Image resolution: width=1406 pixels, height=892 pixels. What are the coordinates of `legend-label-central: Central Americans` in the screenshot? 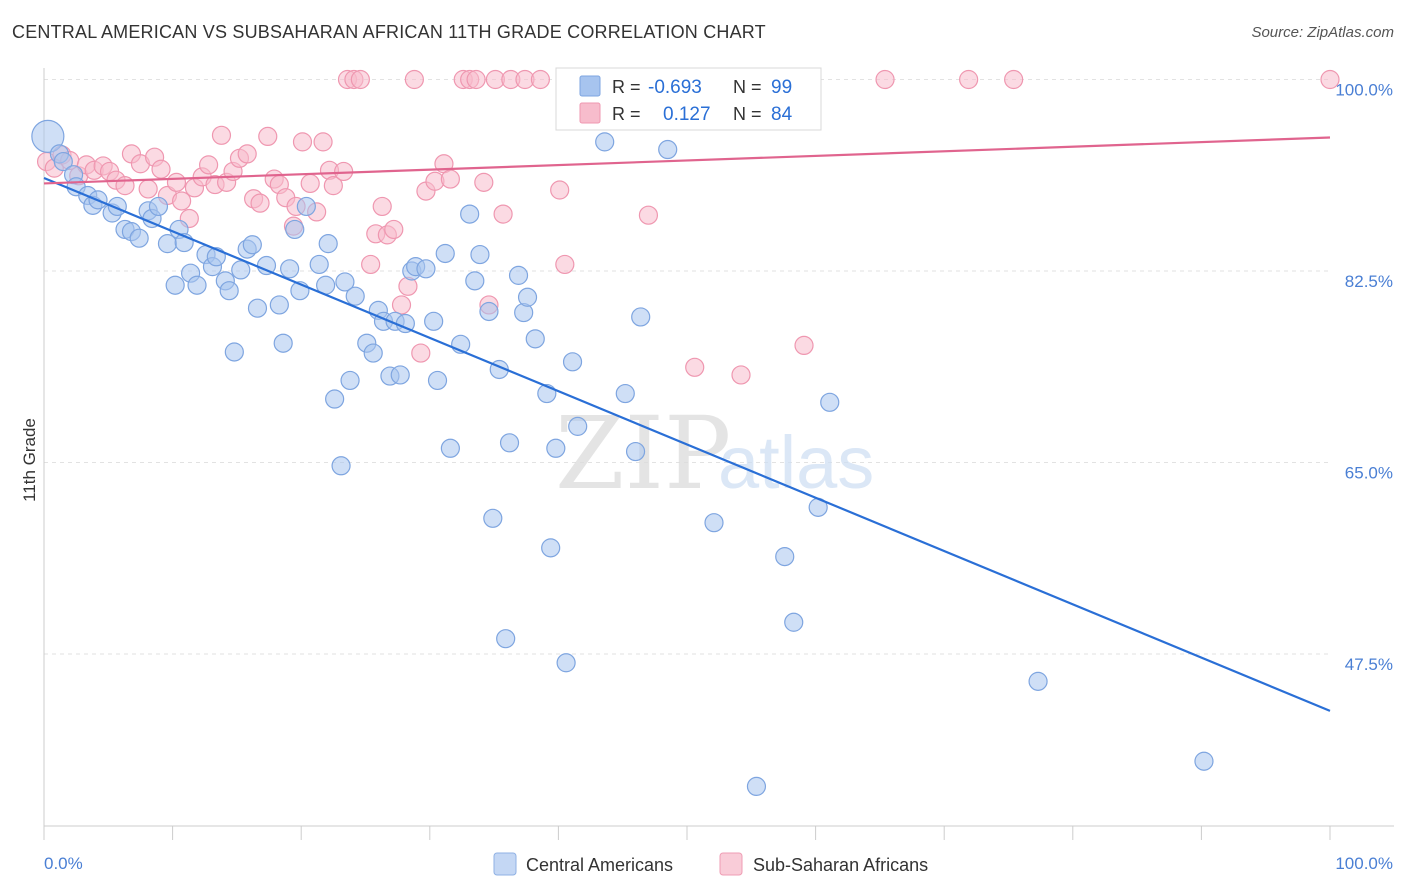 It's located at (599, 865).